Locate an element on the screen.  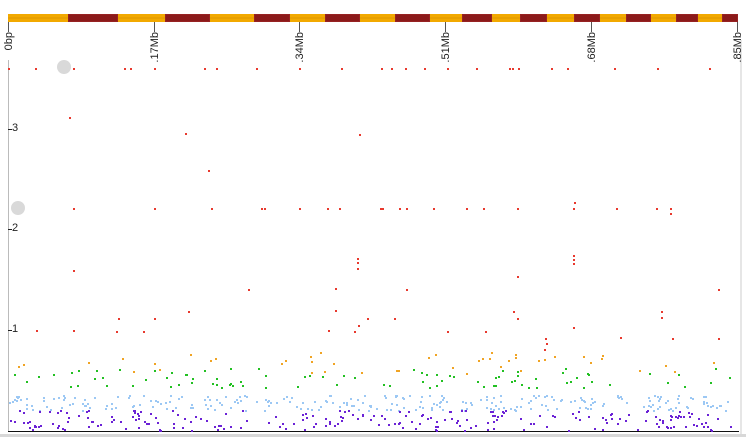
top-drag-handle is located at coordinates (64, 67).